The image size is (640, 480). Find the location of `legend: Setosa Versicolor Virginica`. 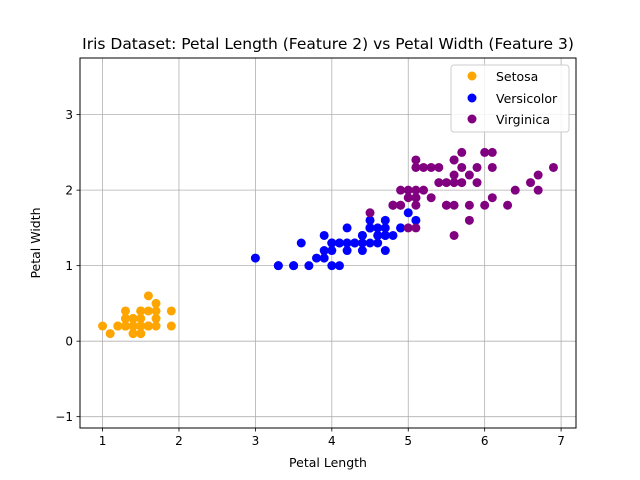

legend: Setosa Versicolor Virginica is located at coordinates (510, 98).